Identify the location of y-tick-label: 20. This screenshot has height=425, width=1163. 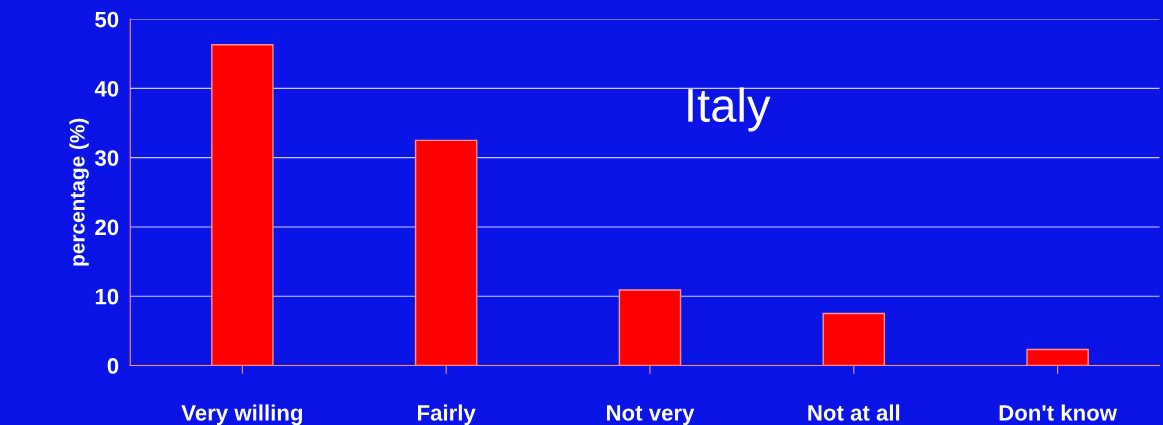
(107, 227).